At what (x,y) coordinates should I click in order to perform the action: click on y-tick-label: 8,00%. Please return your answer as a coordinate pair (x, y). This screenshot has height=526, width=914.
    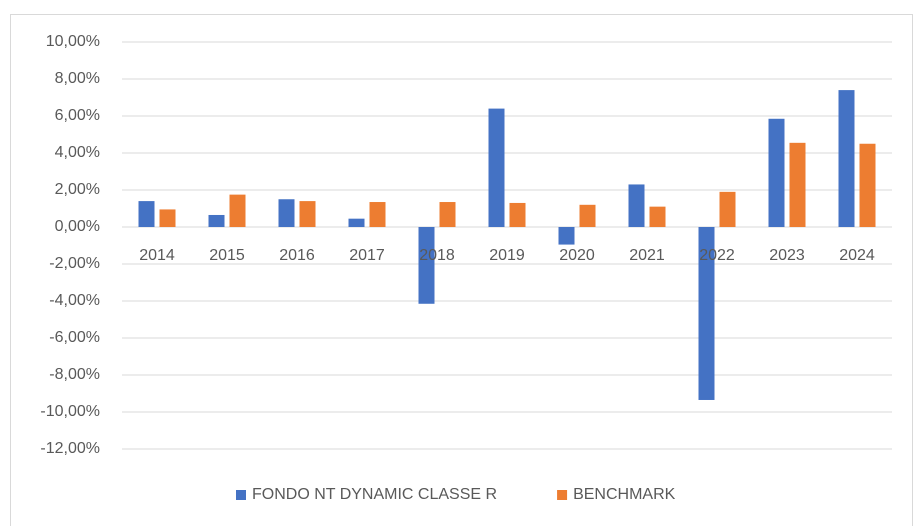
    Looking at the image, I should click on (77, 78).